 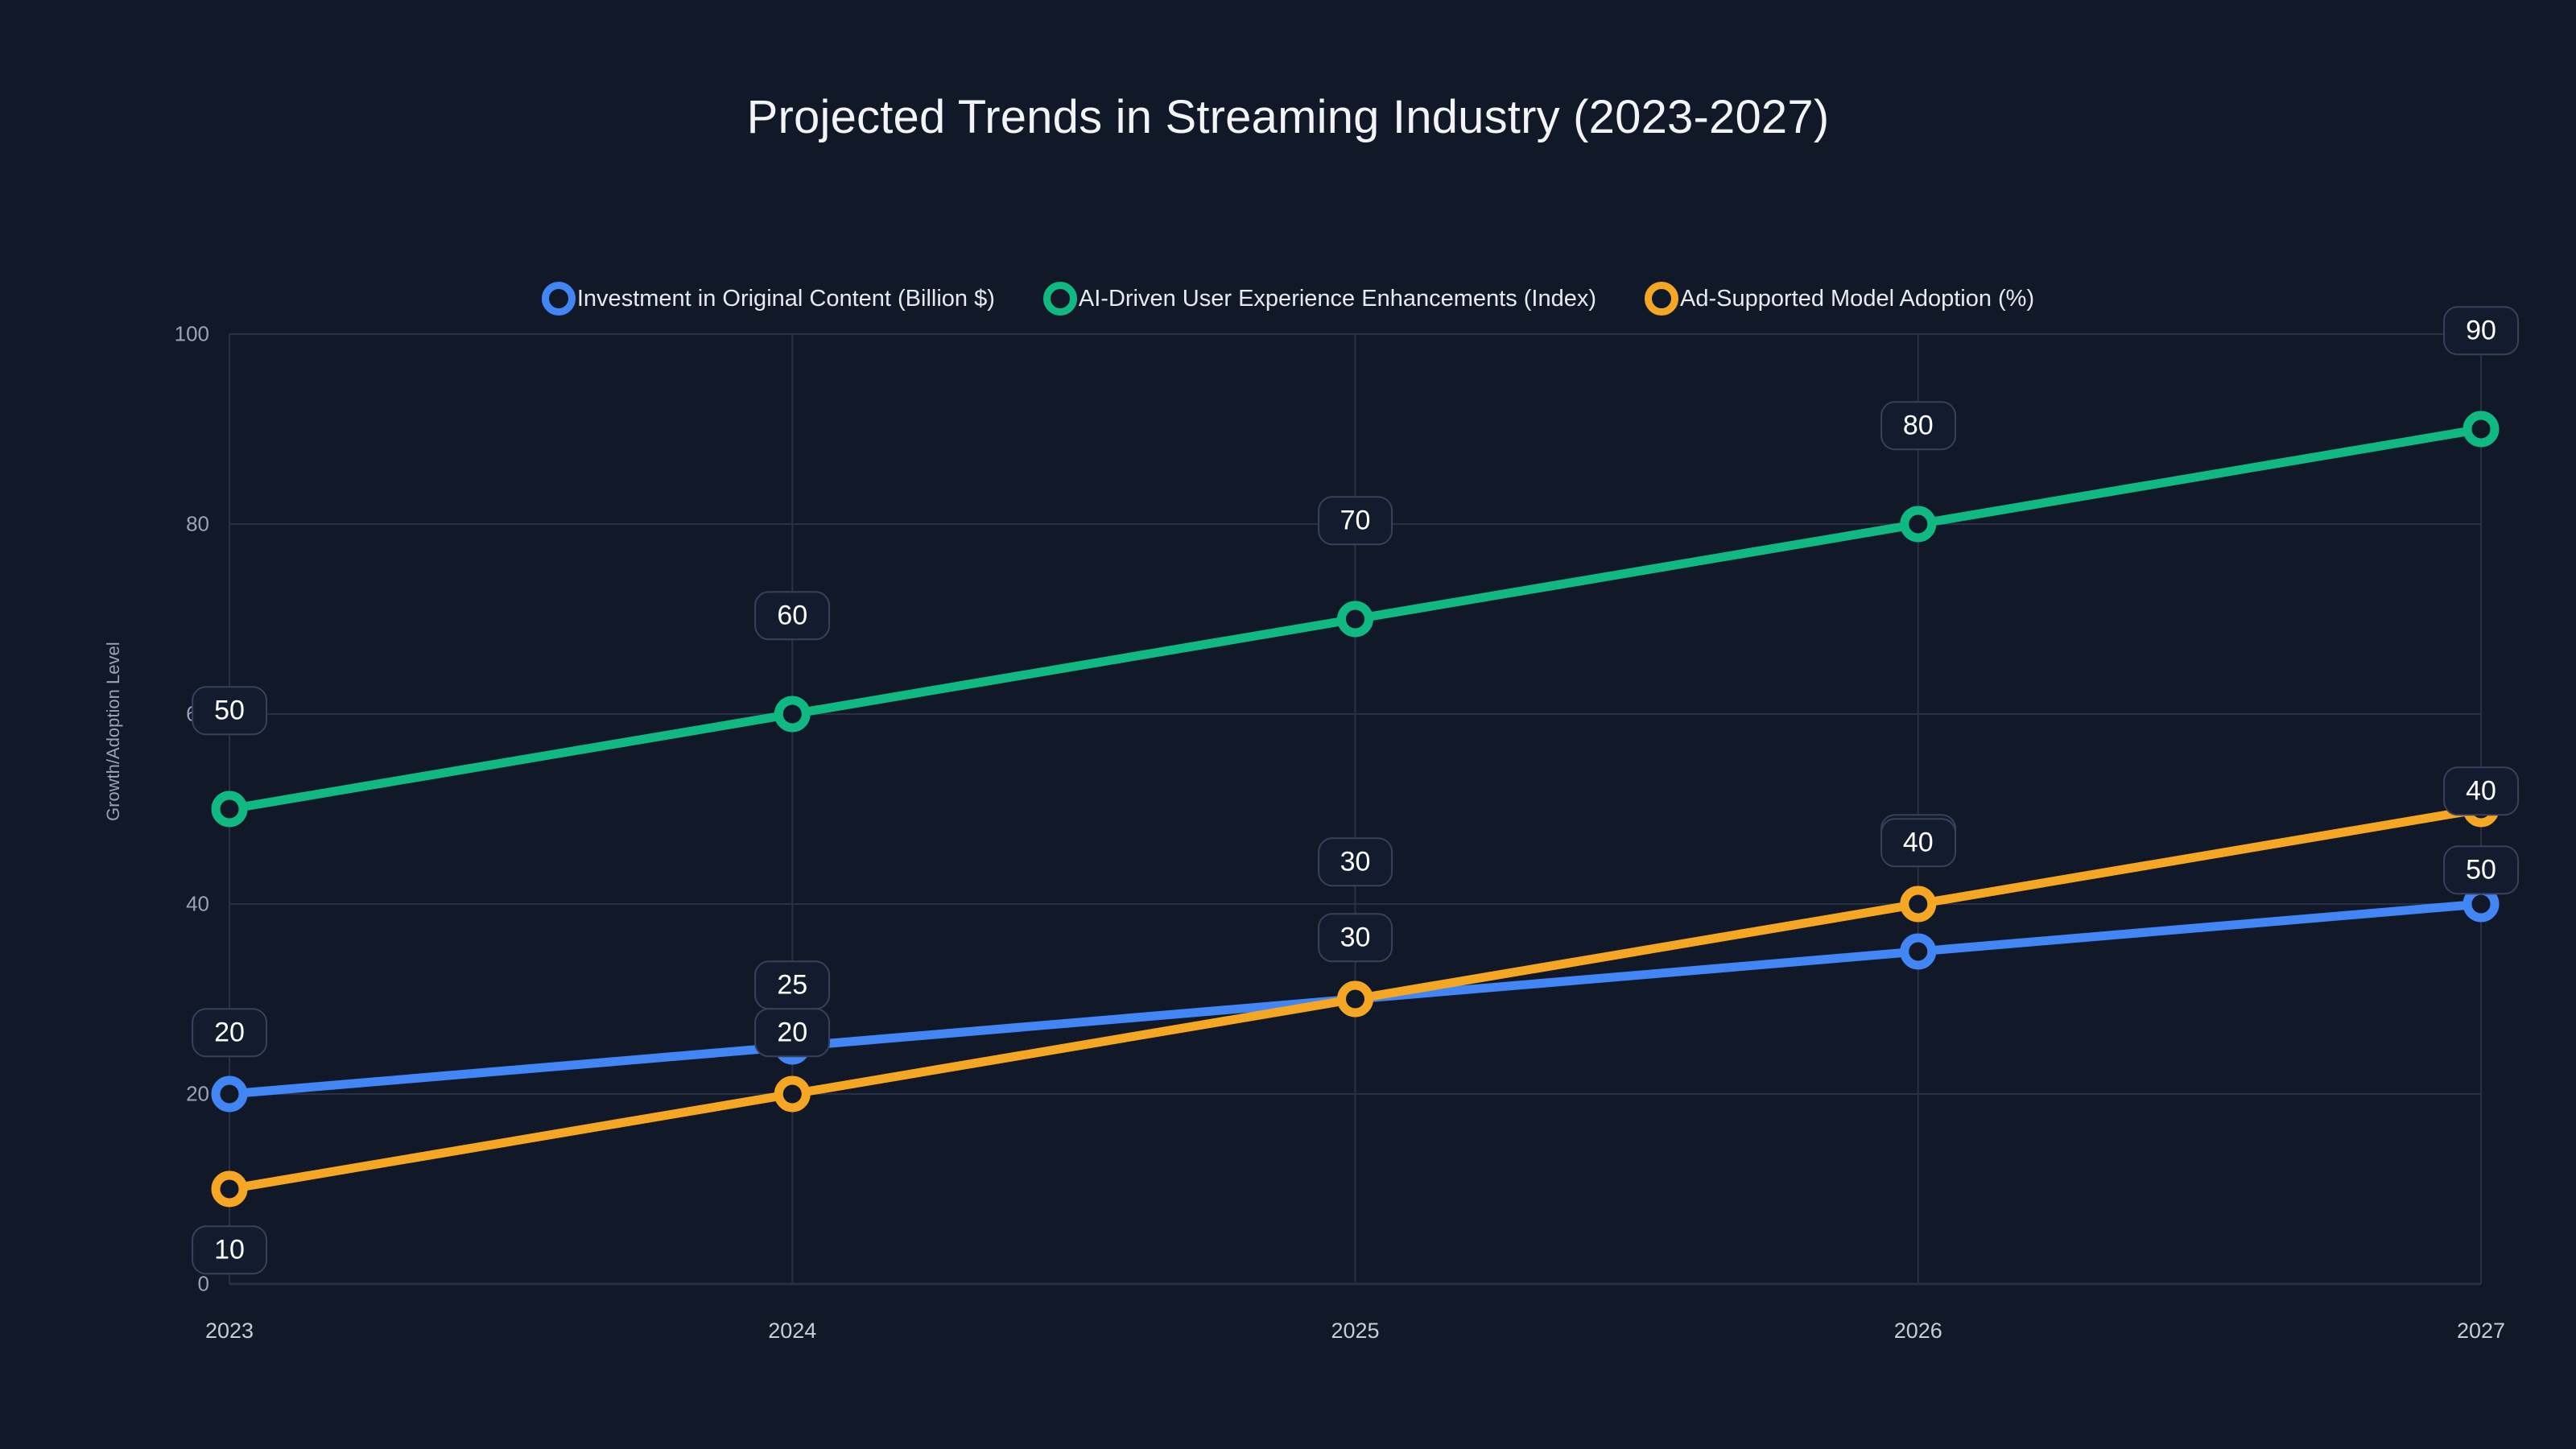 I want to click on y-axis-tick-label: 0, so click(x=203, y=1283).